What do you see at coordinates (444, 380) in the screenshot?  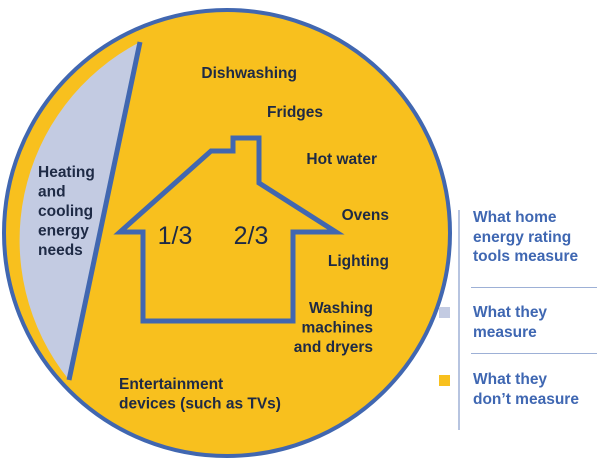 I see `legend-swatch-unmeasured` at bounding box center [444, 380].